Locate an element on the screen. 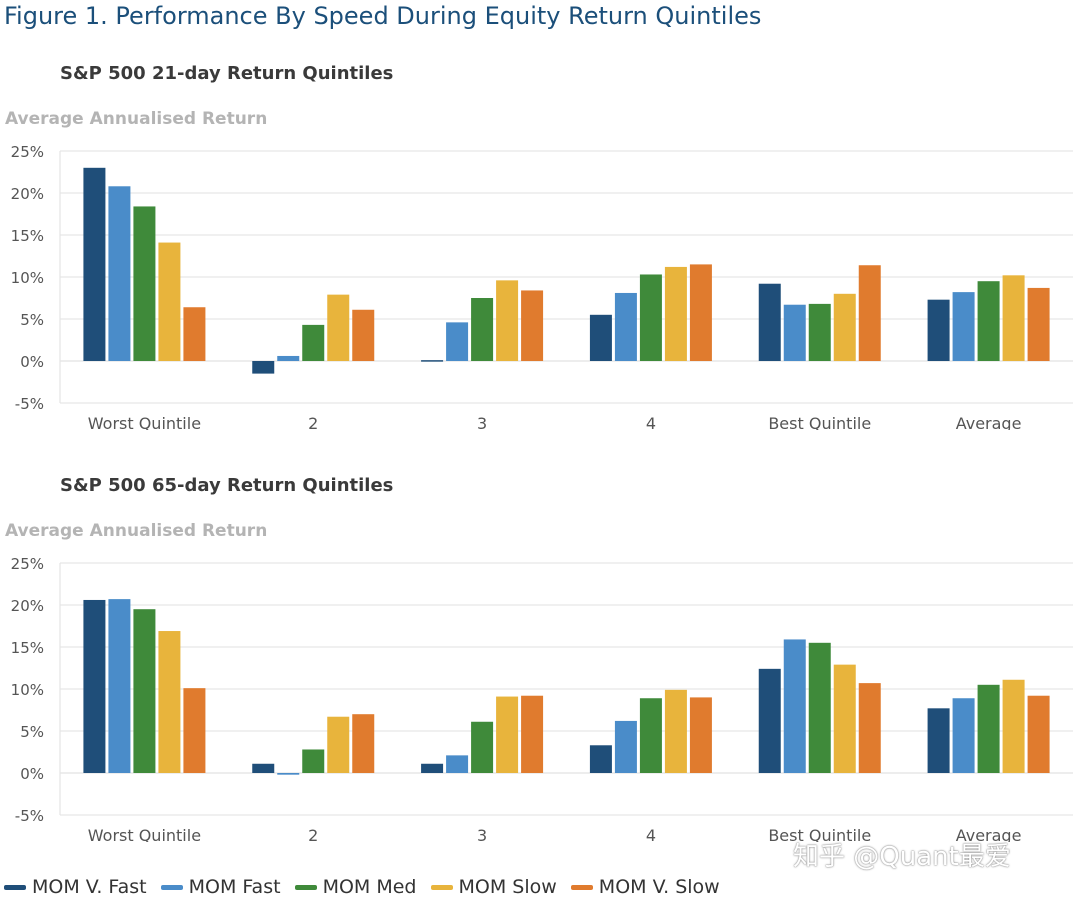 The height and width of the screenshot is (901, 1080). legend-swatch-mom-slow is located at coordinates (441, 887).